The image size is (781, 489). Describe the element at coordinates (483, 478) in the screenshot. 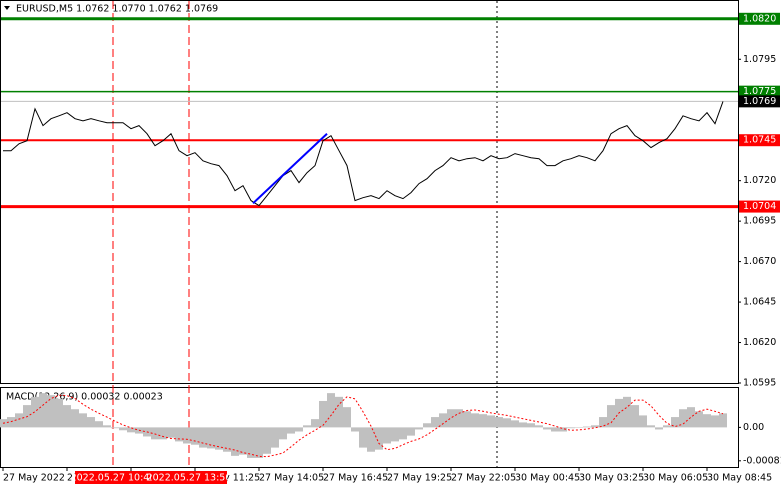

I see `x-tick-label: 27 May 22:05` at that location.